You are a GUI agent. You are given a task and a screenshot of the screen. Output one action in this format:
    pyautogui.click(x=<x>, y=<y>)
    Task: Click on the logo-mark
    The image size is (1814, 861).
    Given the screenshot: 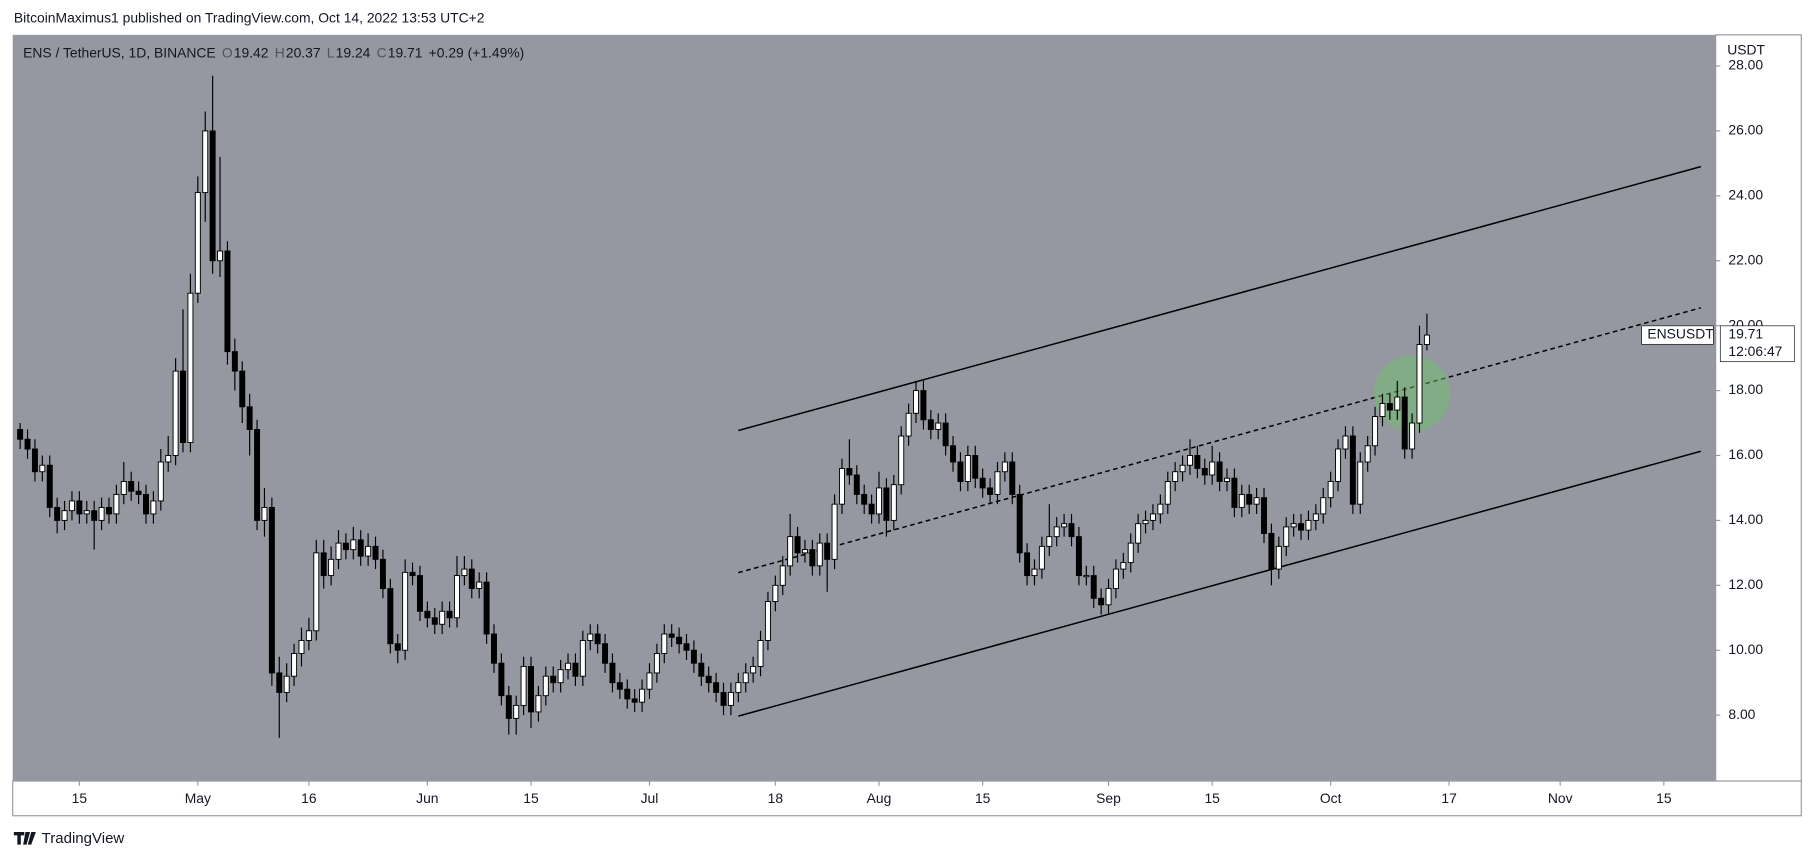 What is the action you would take?
    pyautogui.click(x=24, y=838)
    